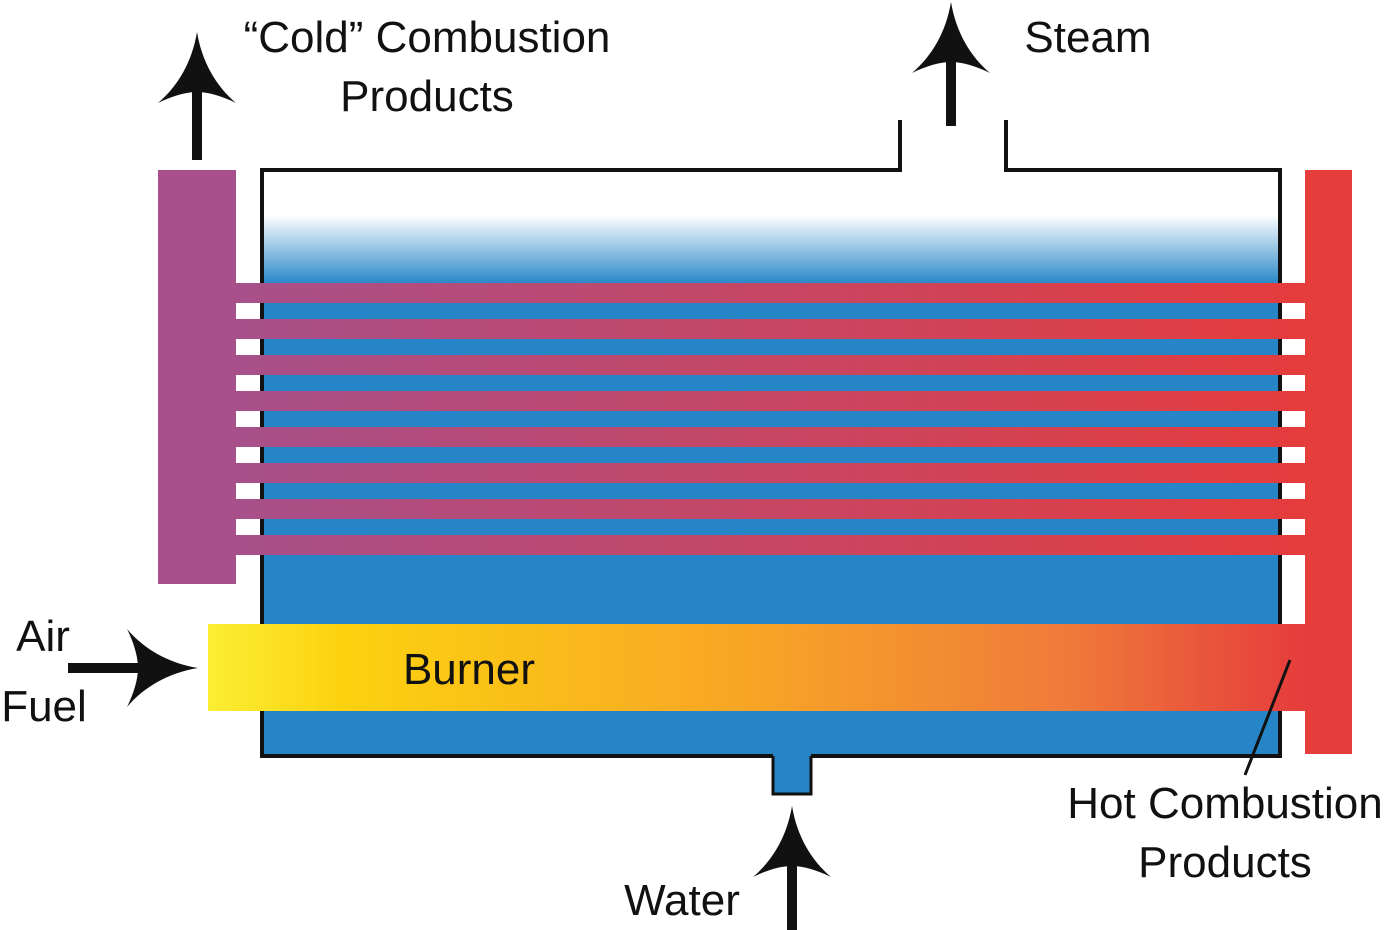  What do you see at coordinates (951, 64) in the screenshot?
I see `steam-arrow` at bounding box center [951, 64].